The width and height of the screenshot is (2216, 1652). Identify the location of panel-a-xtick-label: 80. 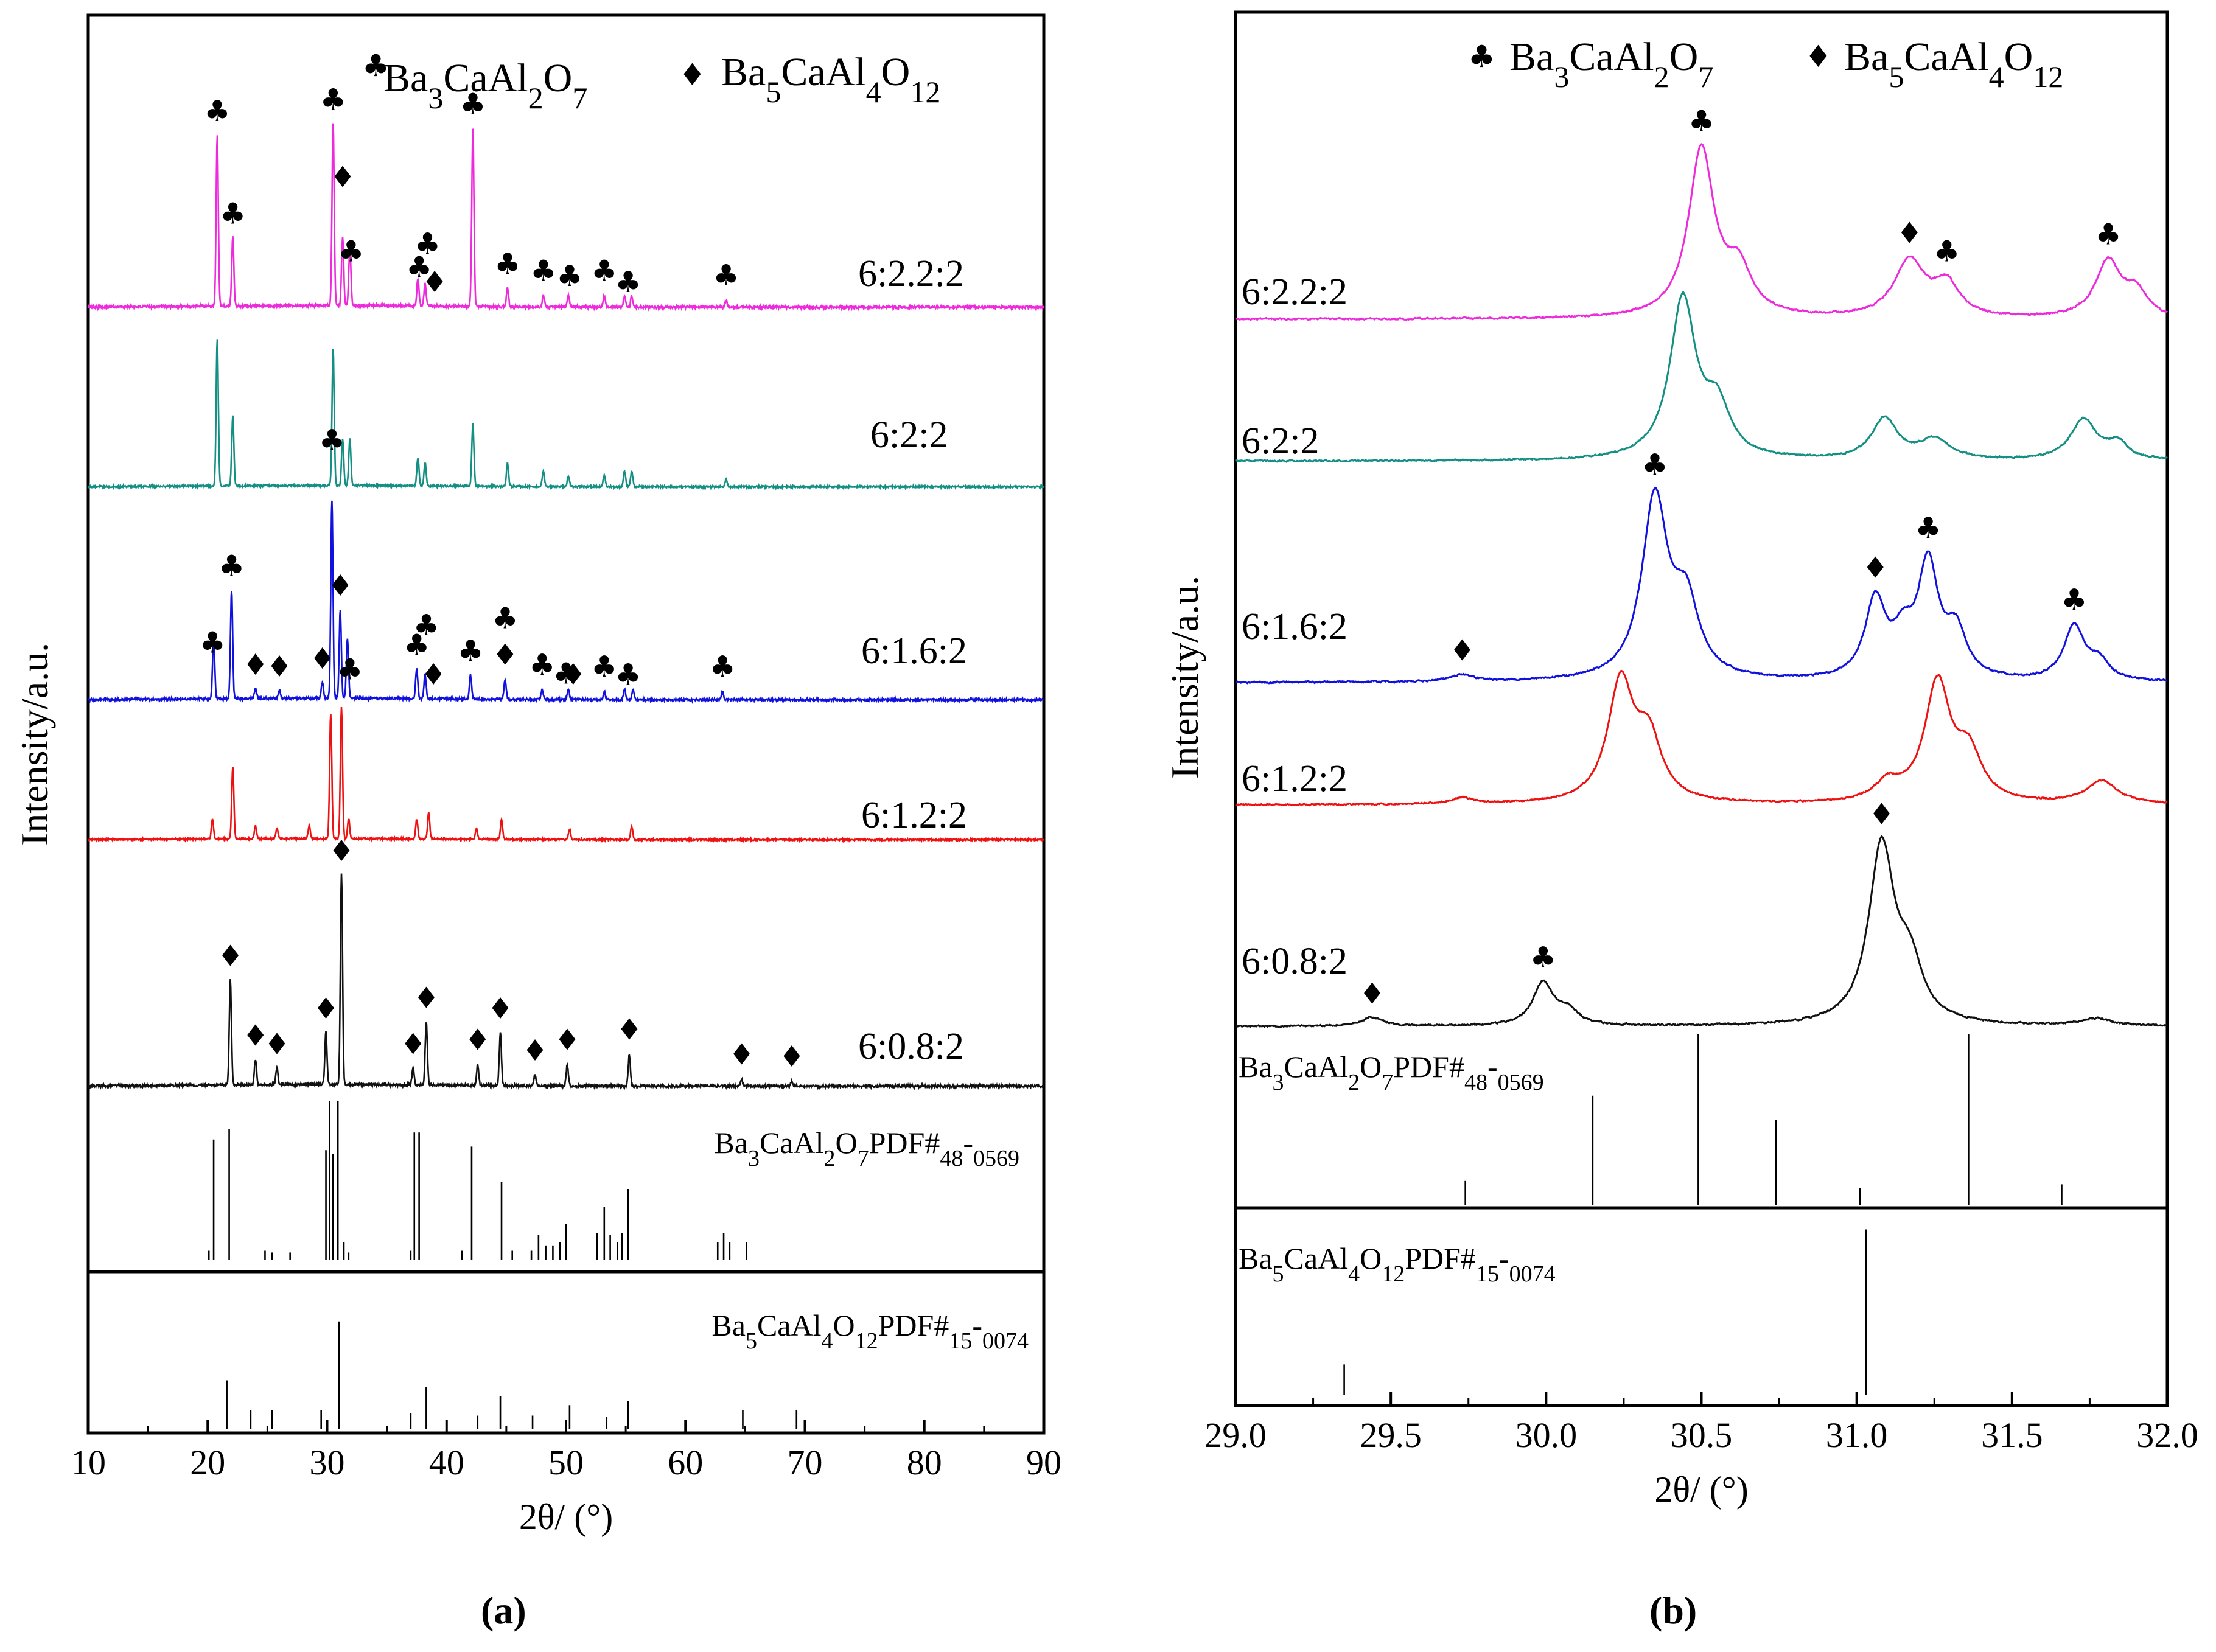
(924, 1462).